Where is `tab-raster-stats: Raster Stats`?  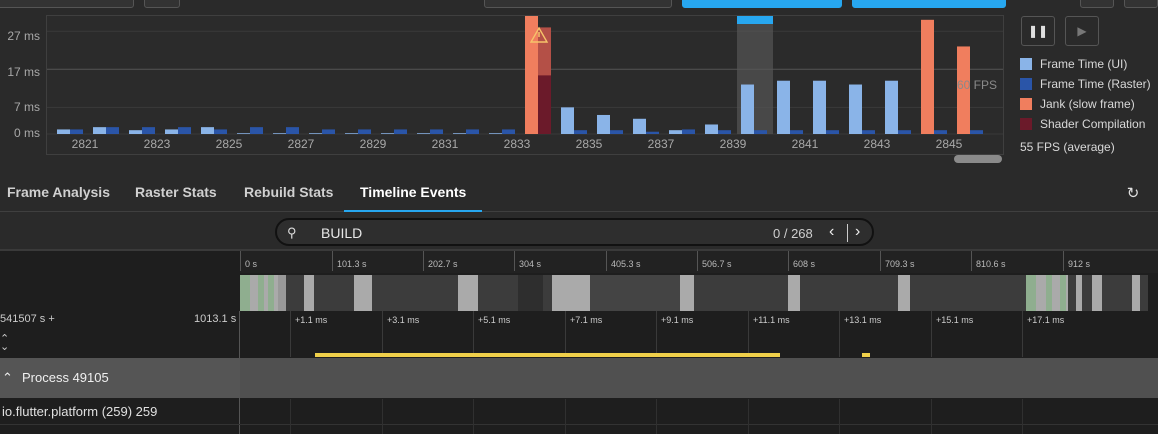
tab-raster-stats: Raster Stats is located at coordinates (176, 192).